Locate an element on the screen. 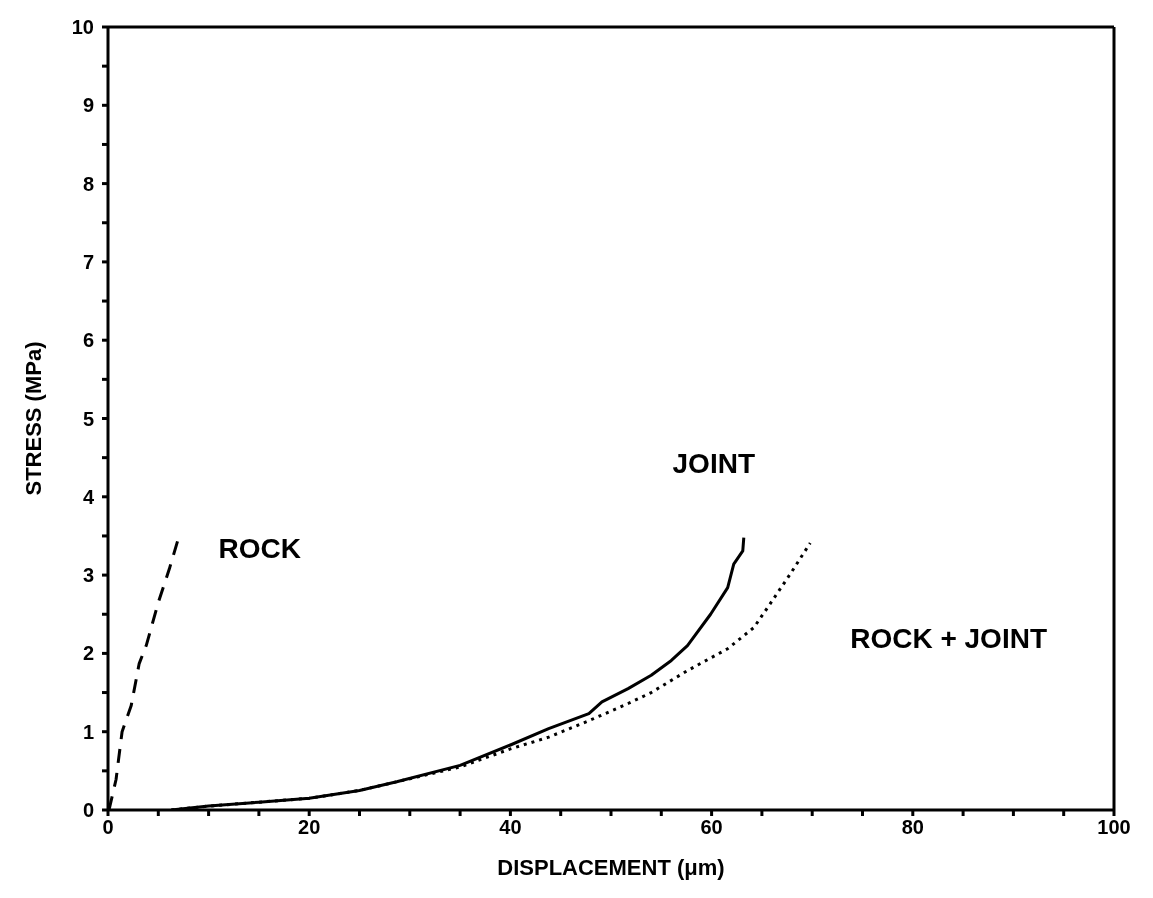 The image size is (1153, 898). series-label: ROCK is located at coordinates (259, 549).